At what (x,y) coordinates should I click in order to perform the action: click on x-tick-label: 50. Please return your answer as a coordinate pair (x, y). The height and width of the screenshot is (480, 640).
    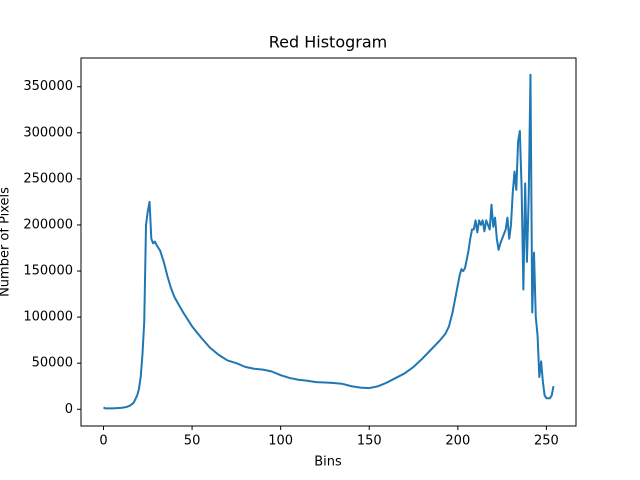
    Looking at the image, I should click on (192, 441).